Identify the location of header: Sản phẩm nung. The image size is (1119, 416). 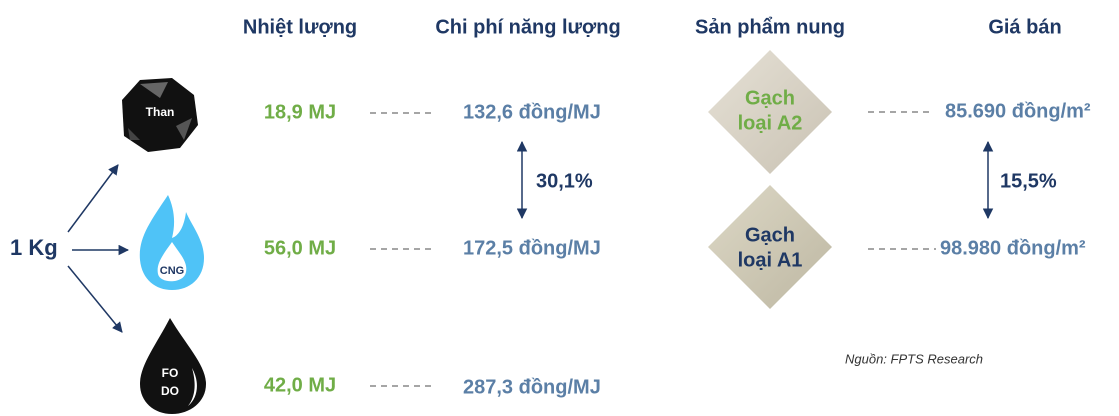
(770, 27).